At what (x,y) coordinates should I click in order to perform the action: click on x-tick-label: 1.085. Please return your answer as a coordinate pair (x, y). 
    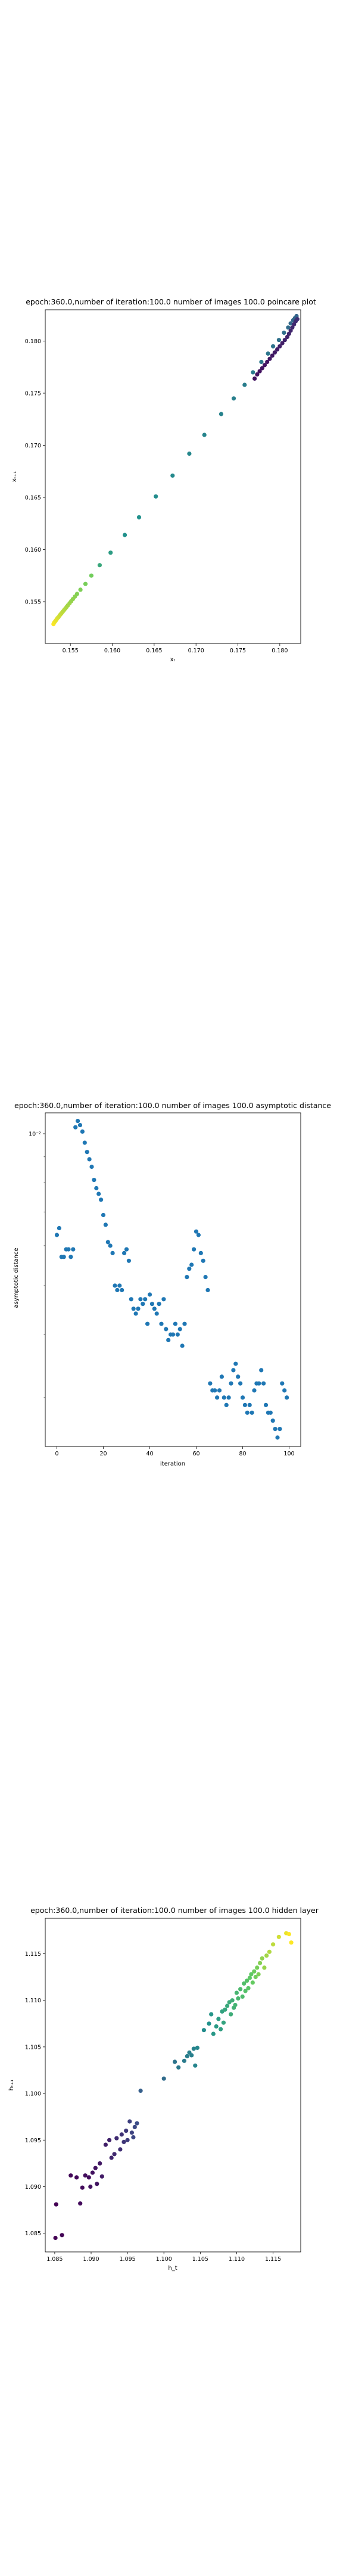
    Looking at the image, I should click on (55, 2259).